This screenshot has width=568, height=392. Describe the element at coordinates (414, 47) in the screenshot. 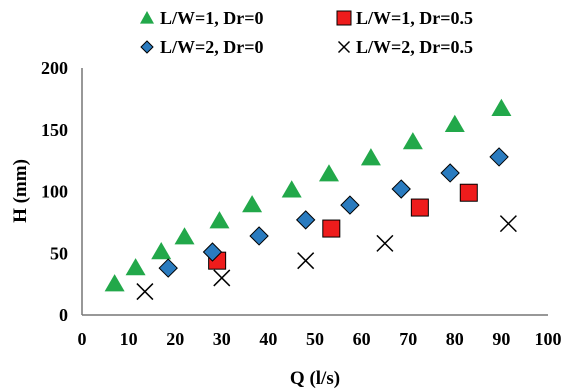

I see `legend-label: L/W=2, Dr=0.5` at that location.